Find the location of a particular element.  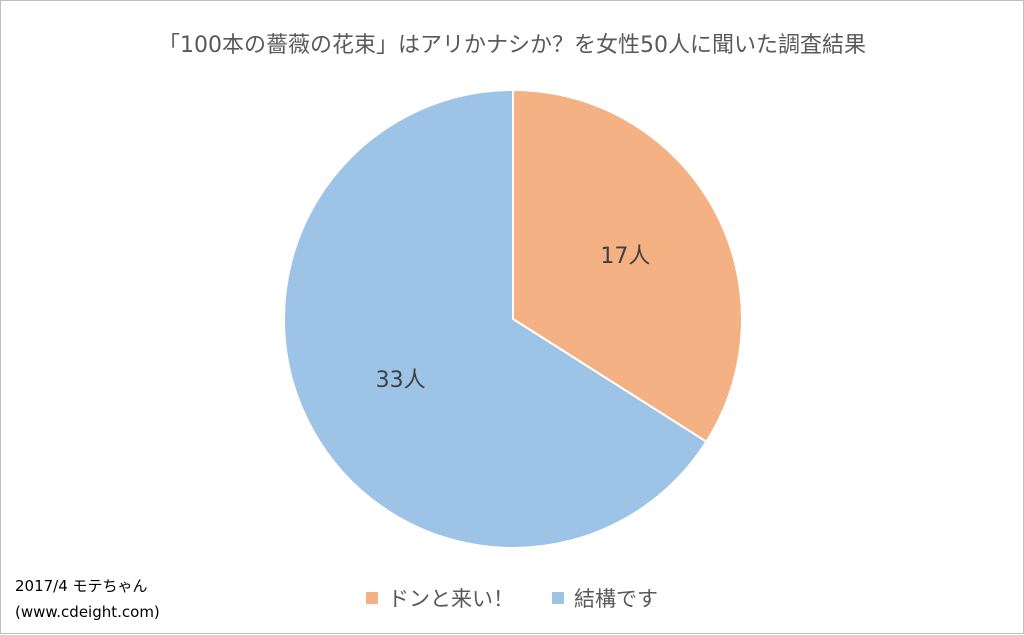

pie-slice-don-to-koi is located at coordinates (627, 266).